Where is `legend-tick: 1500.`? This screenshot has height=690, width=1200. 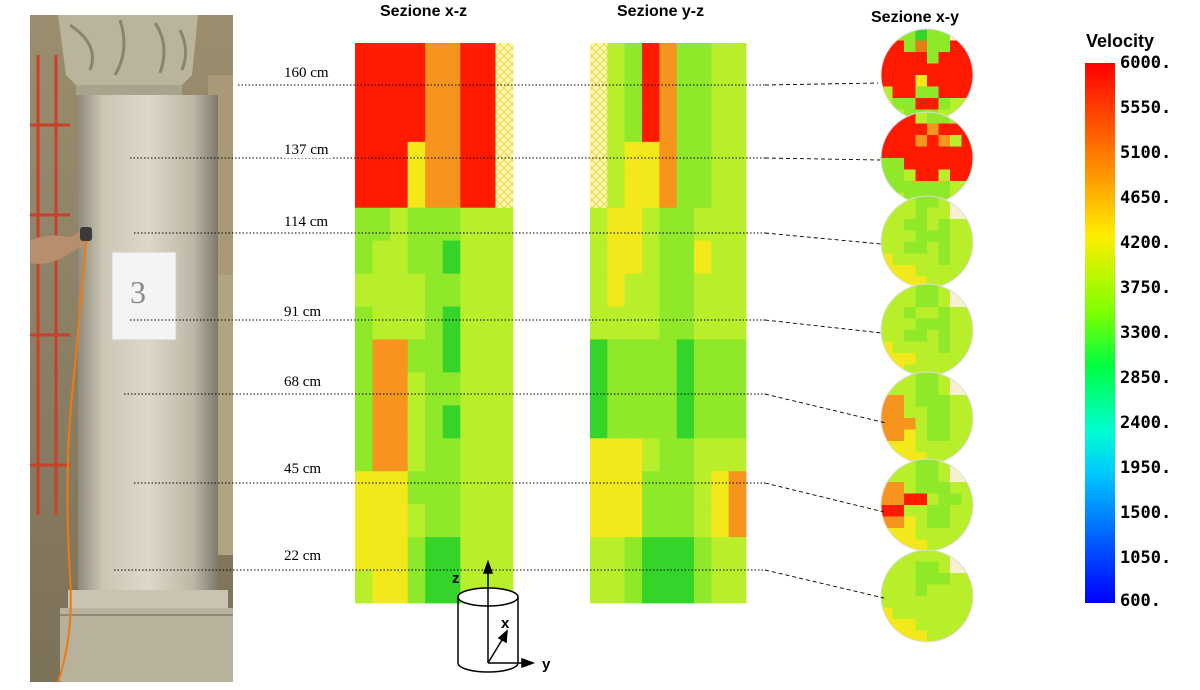 legend-tick: 1500. is located at coordinates (1146, 513).